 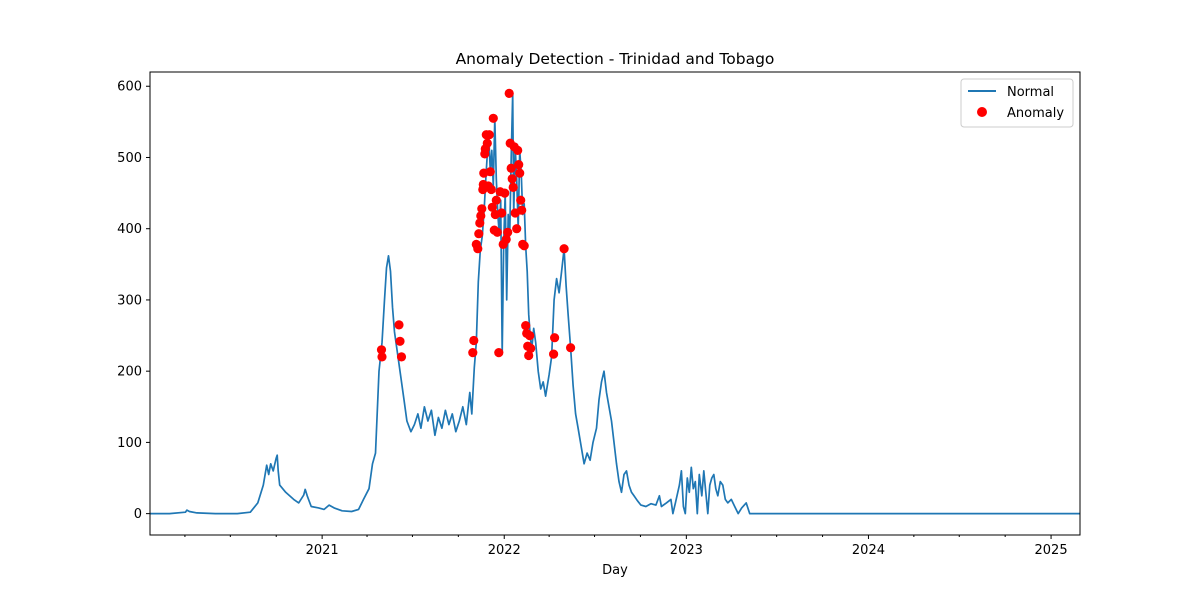 What do you see at coordinates (1017, 103) in the screenshot?
I see `legend: Normal Anomaly` at bounding box center [1017, 103].